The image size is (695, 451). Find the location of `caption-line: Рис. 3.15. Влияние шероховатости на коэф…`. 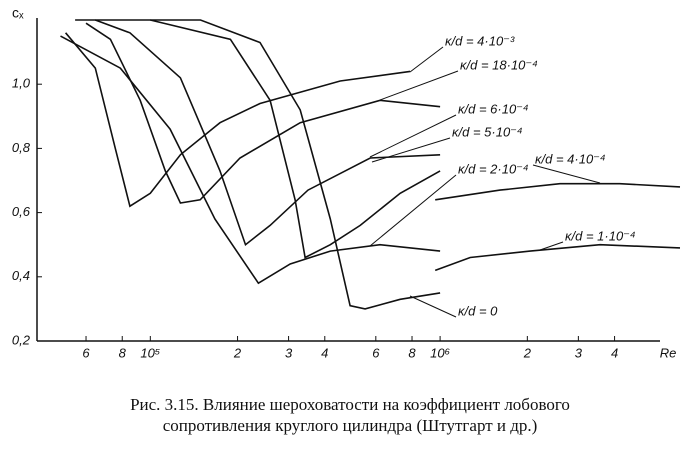

caption-line: Рис. 3.15. Влияние шероховатости на коэф… is located at coordinates (350, 404).